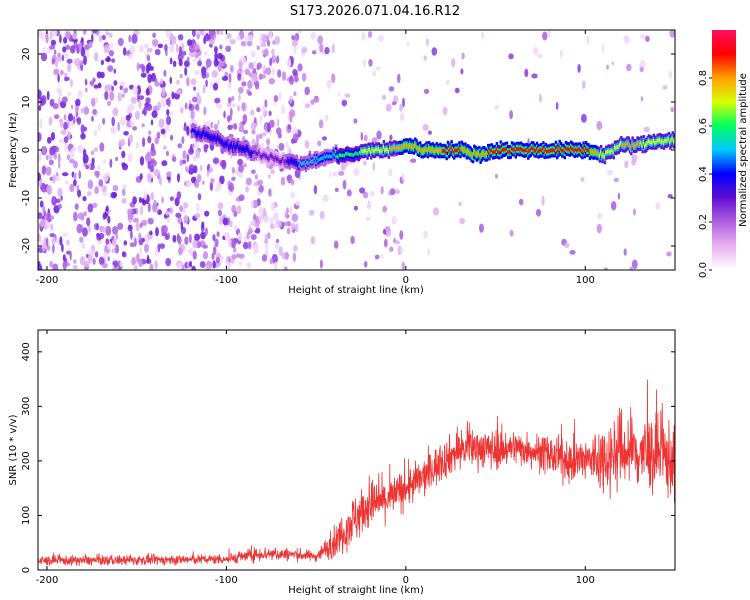 Image resolution: width=750 pixels, height=600 pixels. Describe the element at coordinates (406, 580) in the screenshot. I see `snr-x-tick-label: 0` at that location.